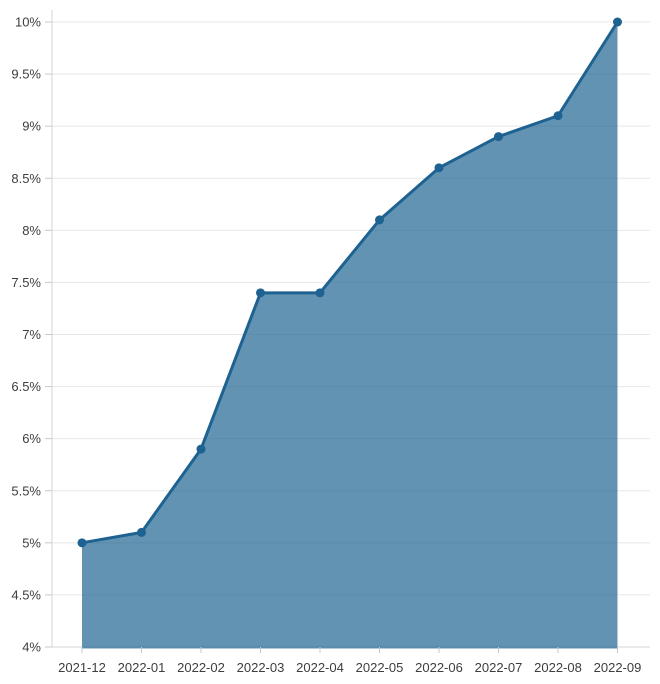  Describe the element at coordinates (201, 667) in the screenshot. I see `x-tick-label: 2022-02` at that location.